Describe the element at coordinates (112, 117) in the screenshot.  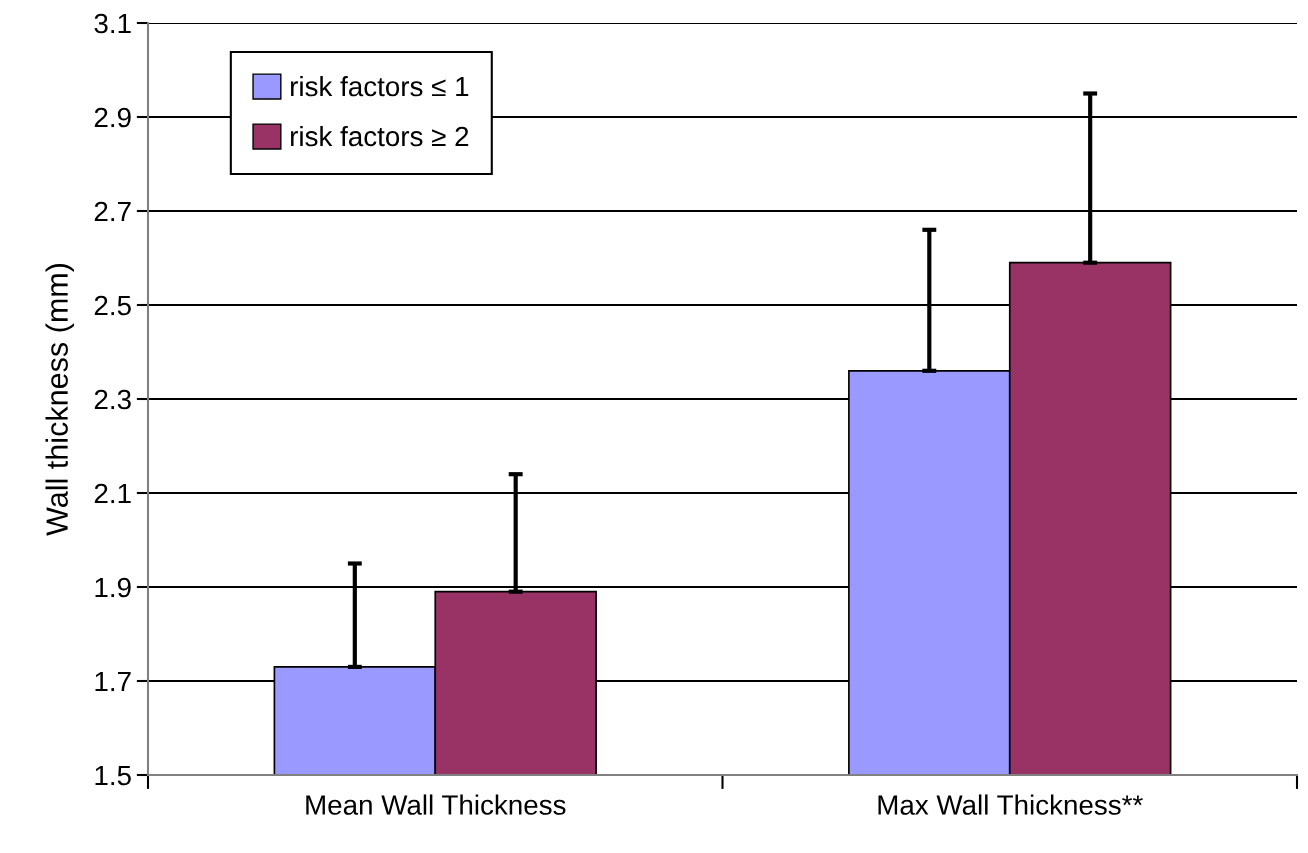
I see `y-tick-label: 2.9` at that location.